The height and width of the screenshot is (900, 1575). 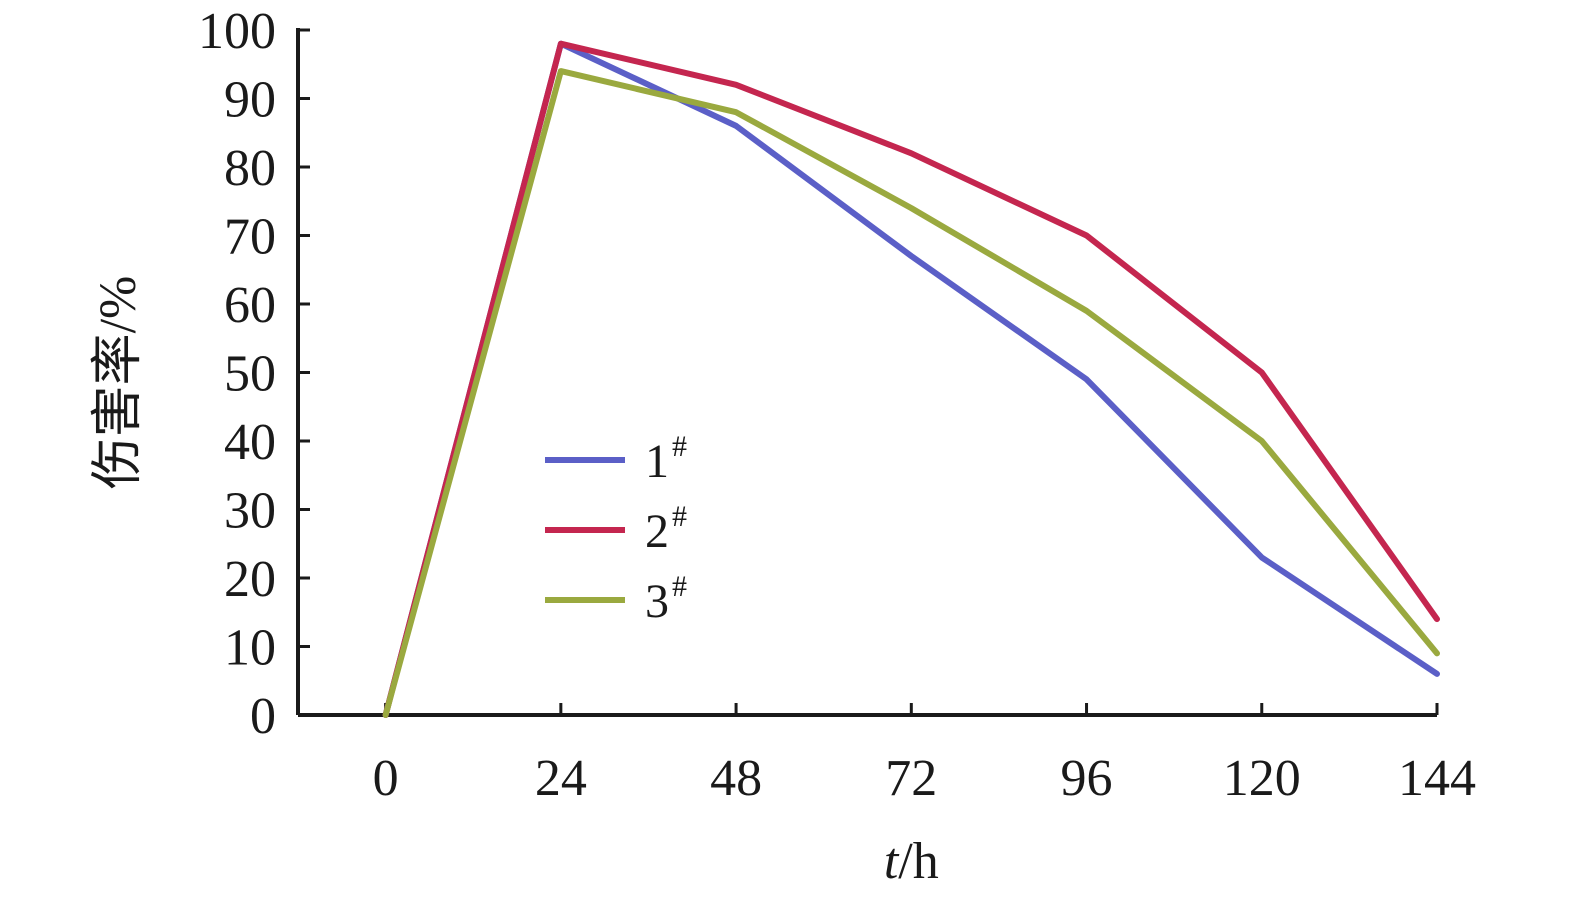 I want to click on legend-sup-3: #, so click(x=679, y=586).